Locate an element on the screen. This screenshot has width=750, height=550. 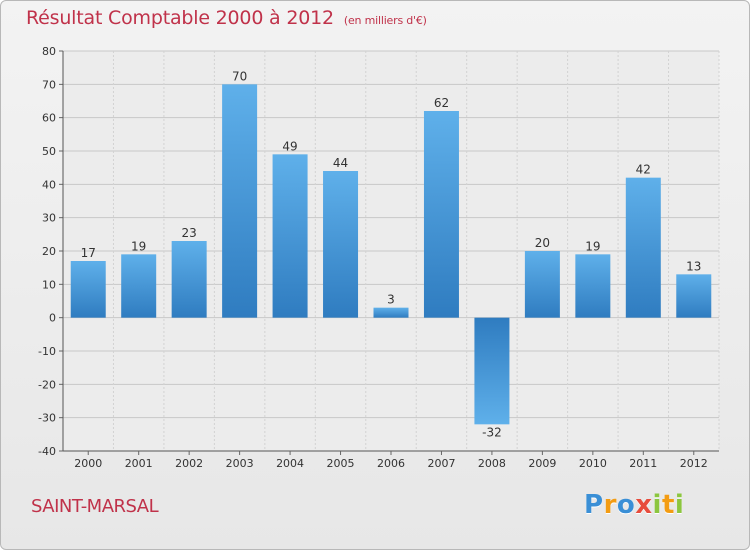
logo-letter: x is located at coordinates (644, 505).